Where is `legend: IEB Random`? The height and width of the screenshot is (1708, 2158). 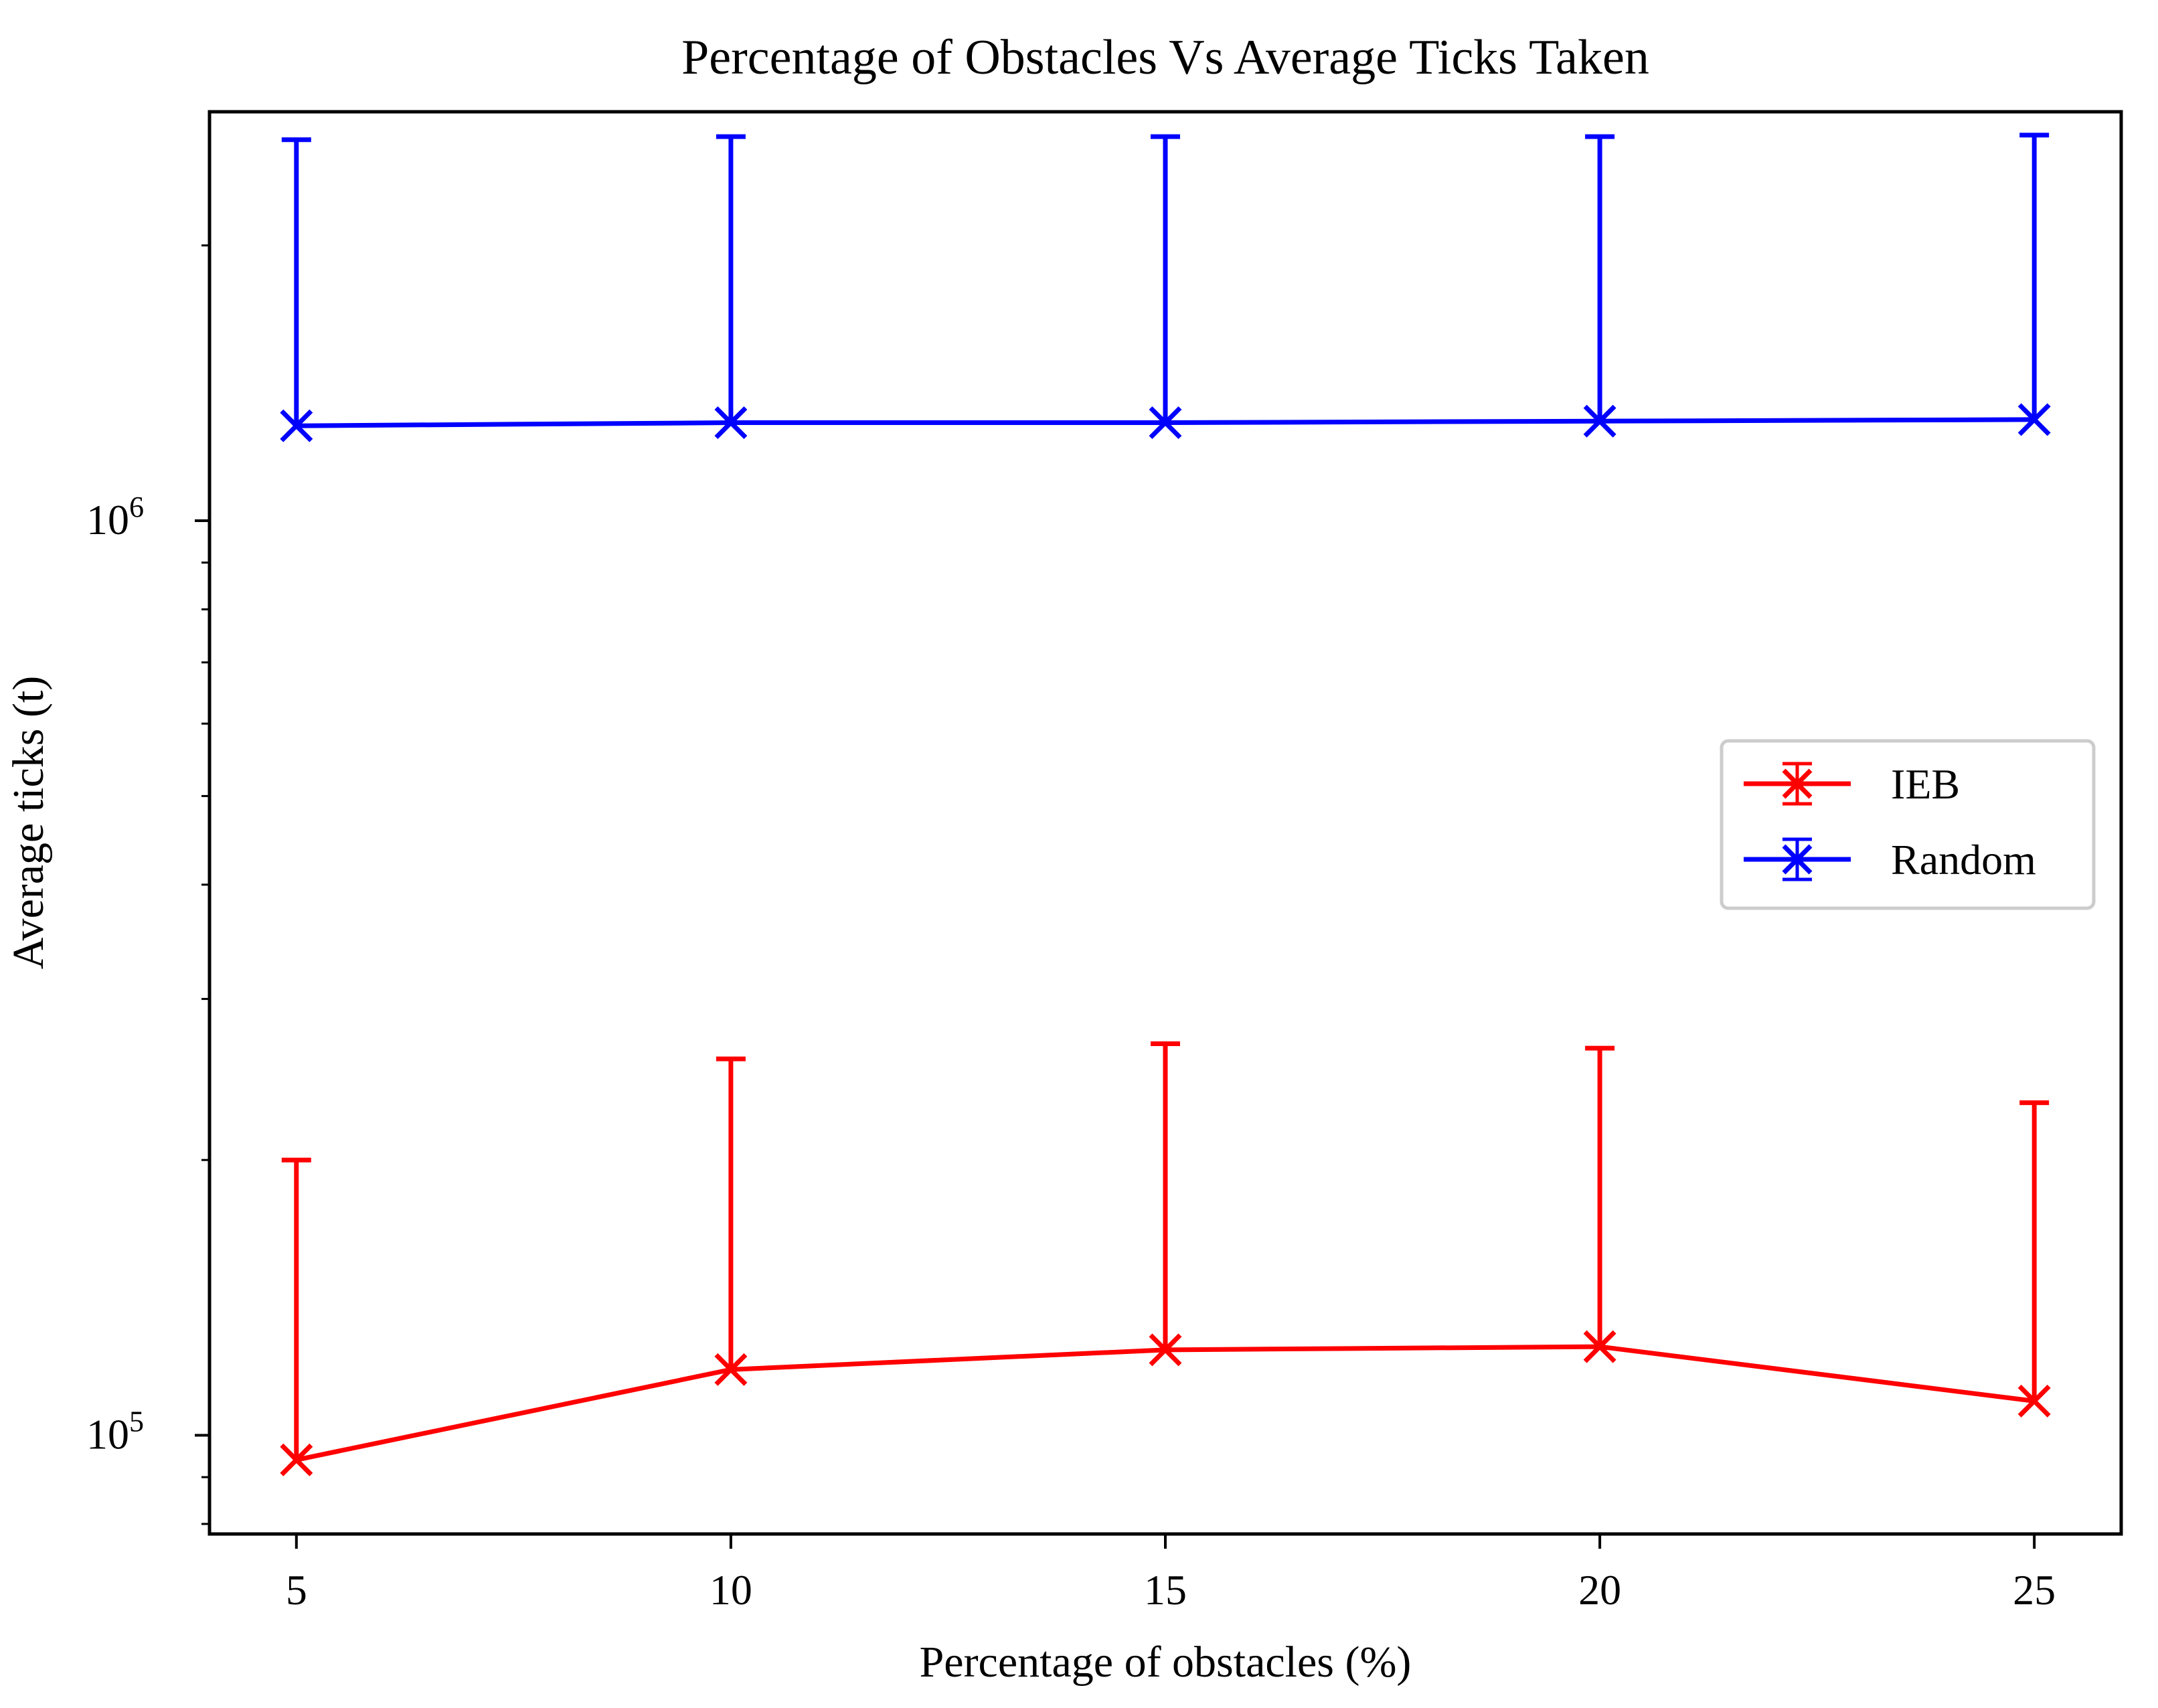
legend: IEB Random is located at coordinates (1908, 825).